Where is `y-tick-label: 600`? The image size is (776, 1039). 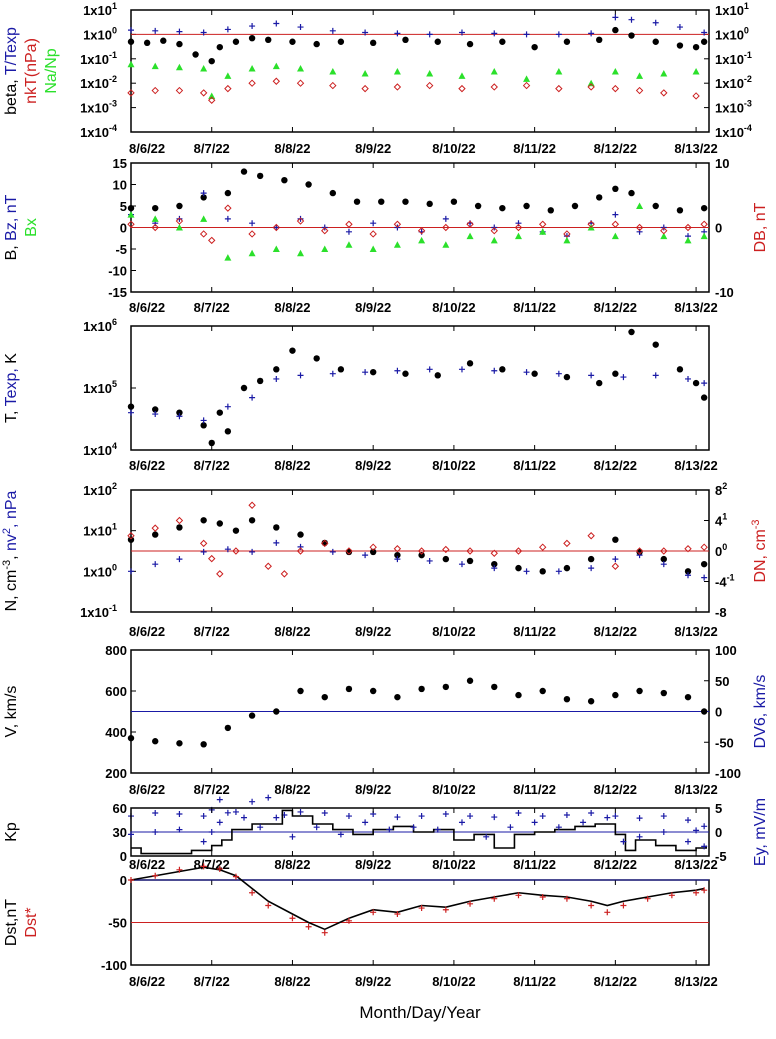
y-tick-label: 600 is located at coordinates (116, 691).